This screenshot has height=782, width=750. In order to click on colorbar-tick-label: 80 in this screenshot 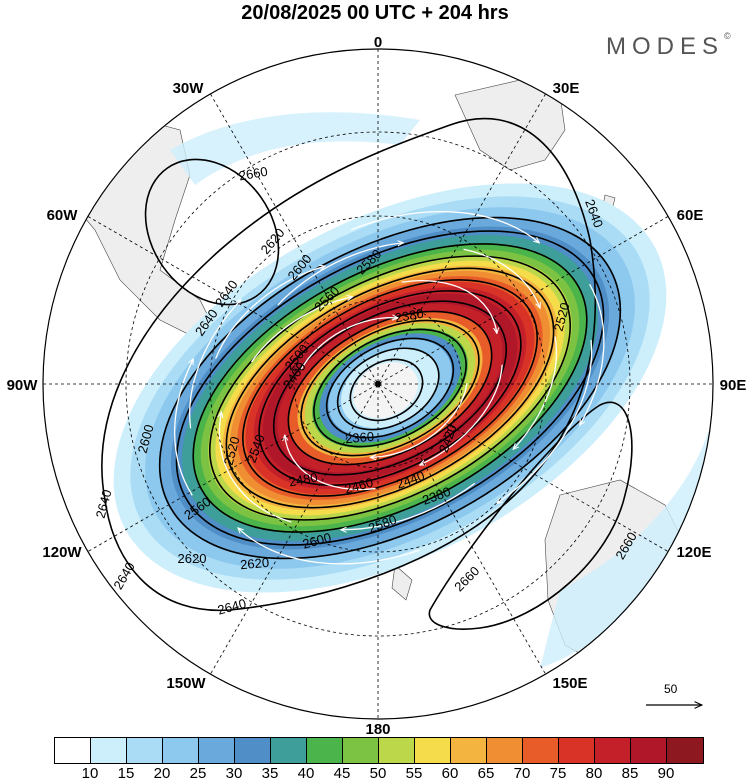, I will do `click(594, 773)`.